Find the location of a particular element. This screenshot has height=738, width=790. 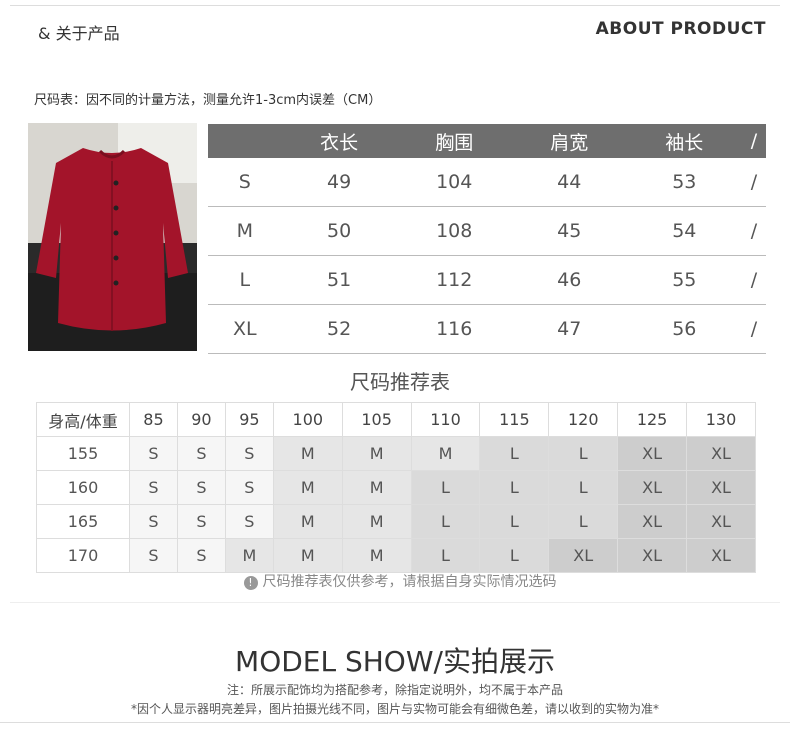

recommend-row: 155 S S S M M M L L XL XL is located at coordinates (396, 453).